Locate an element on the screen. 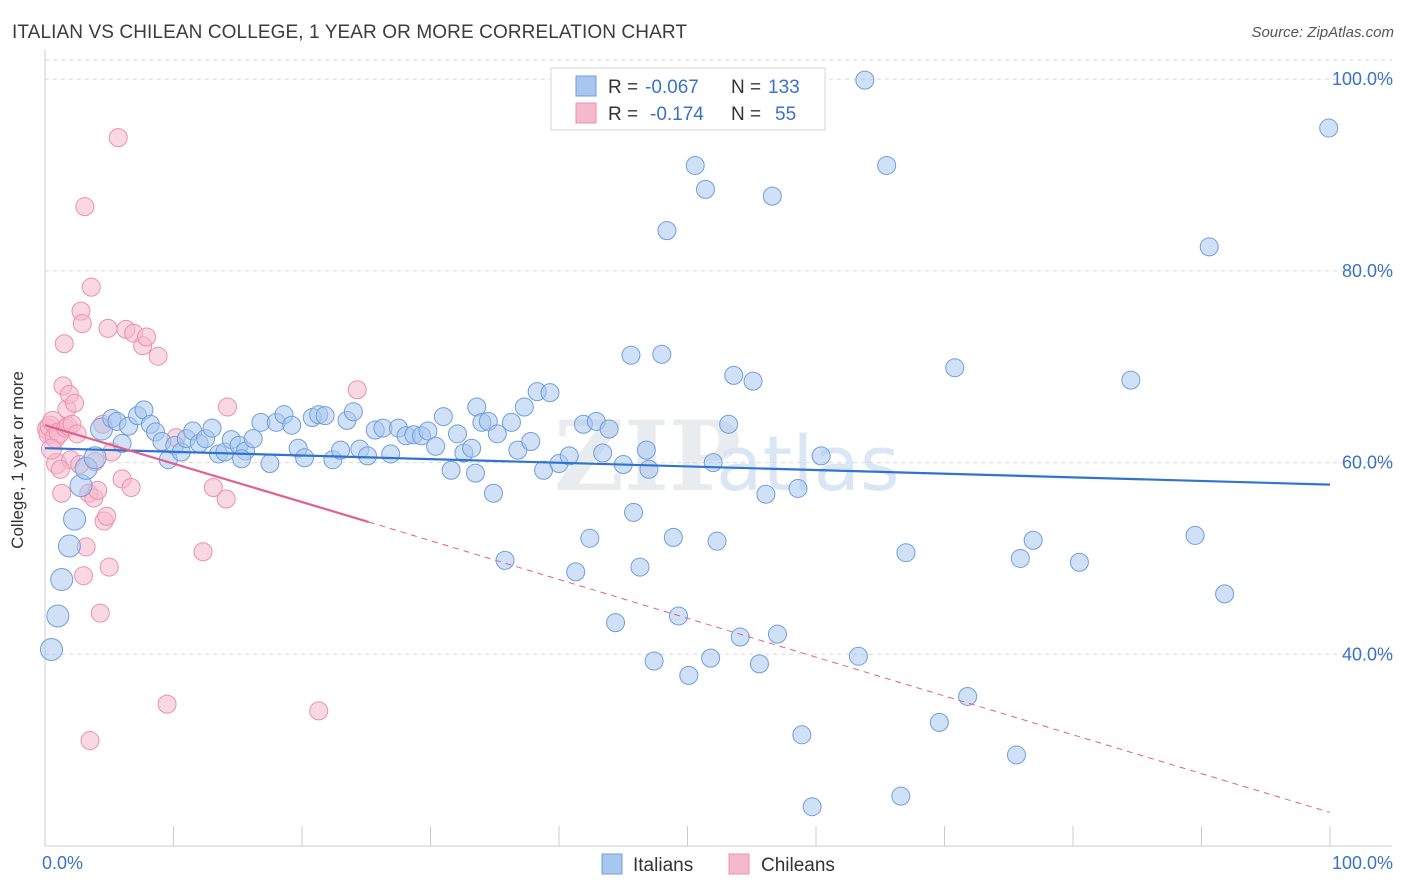 This screenshot has height=892, width=1406. chart-source: Source: ZipAtlas.com is located at coordinates (1322, 32).